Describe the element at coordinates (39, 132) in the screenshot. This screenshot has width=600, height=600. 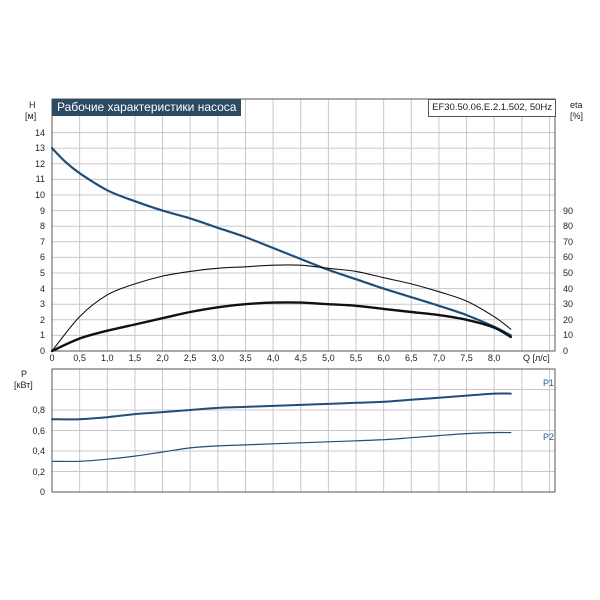
I see `y-tick-left-label: 14` at that location.